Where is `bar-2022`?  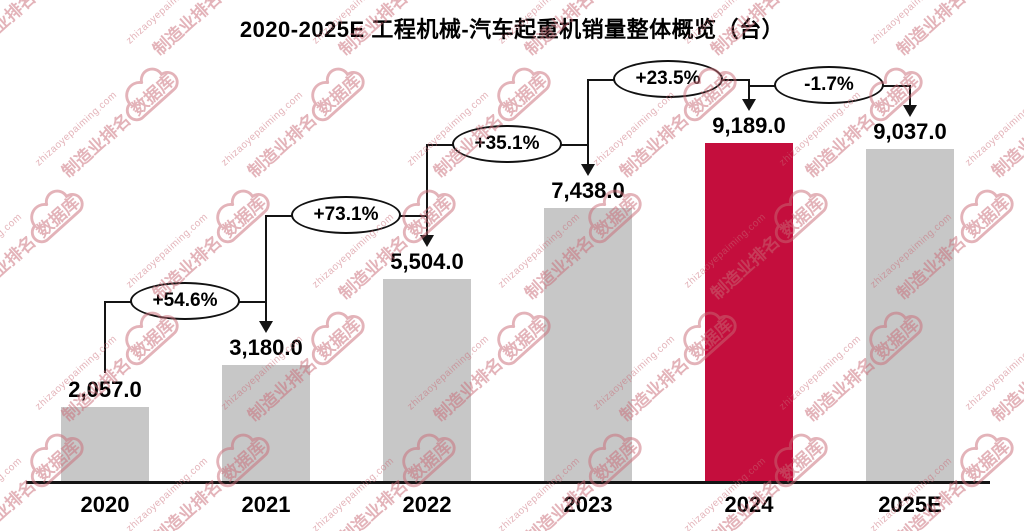 bar-2022 is located at coordinates (427, 381).